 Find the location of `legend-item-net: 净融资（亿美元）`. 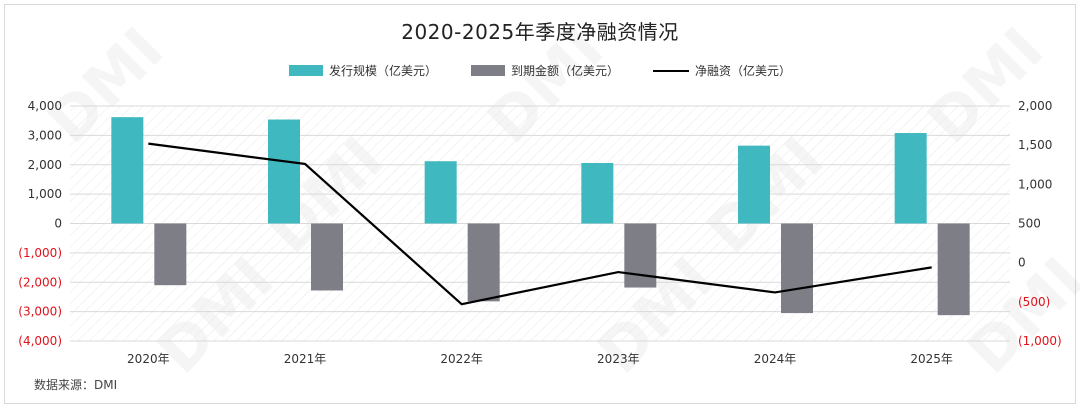

legend-item-net: 净融资（亿美元） is located at coordinates (722, 70).